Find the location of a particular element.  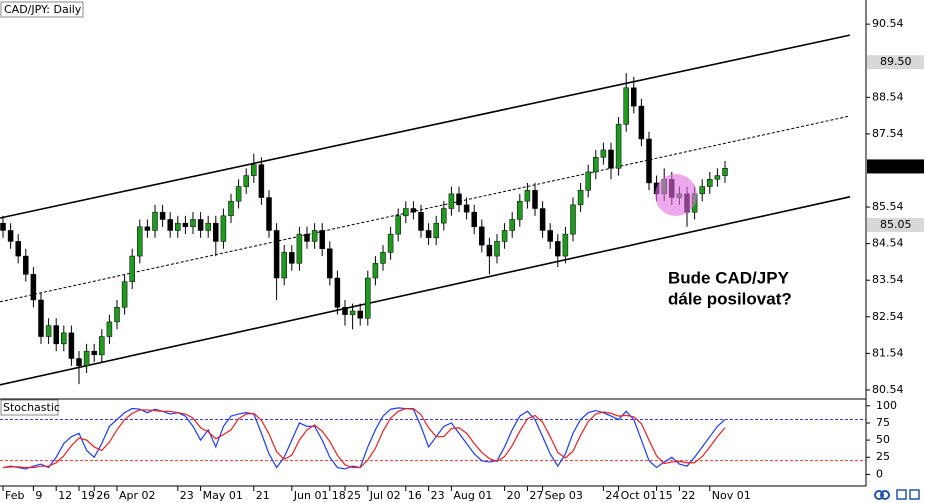

stochastic-line is located at coordinates (364, 438).